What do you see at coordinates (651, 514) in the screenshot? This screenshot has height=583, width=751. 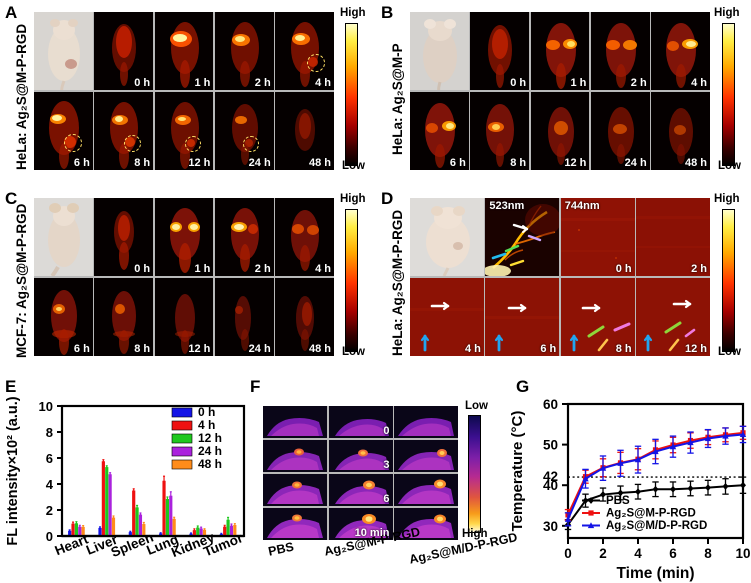 I see `svg-text: Ag₂S@M-P-RGD` at bounding box center [651, 514].